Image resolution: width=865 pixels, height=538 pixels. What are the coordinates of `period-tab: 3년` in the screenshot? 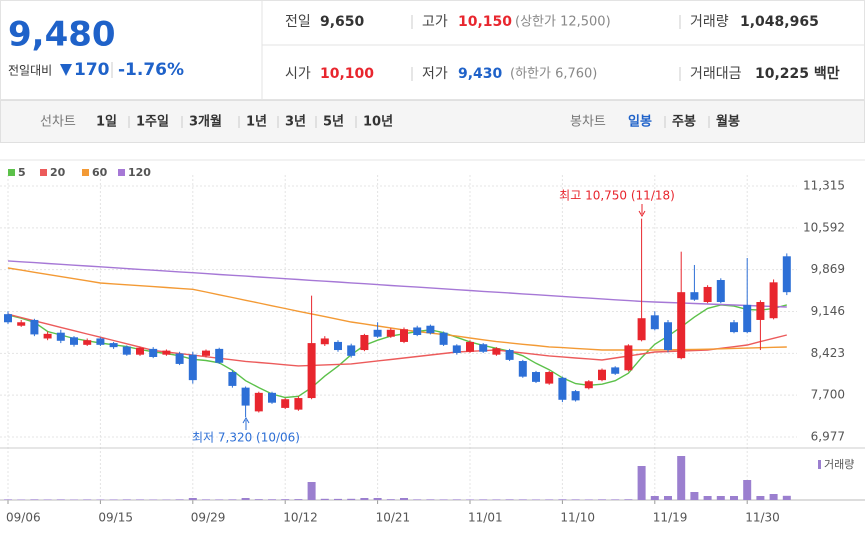 It's located at (295, 122).